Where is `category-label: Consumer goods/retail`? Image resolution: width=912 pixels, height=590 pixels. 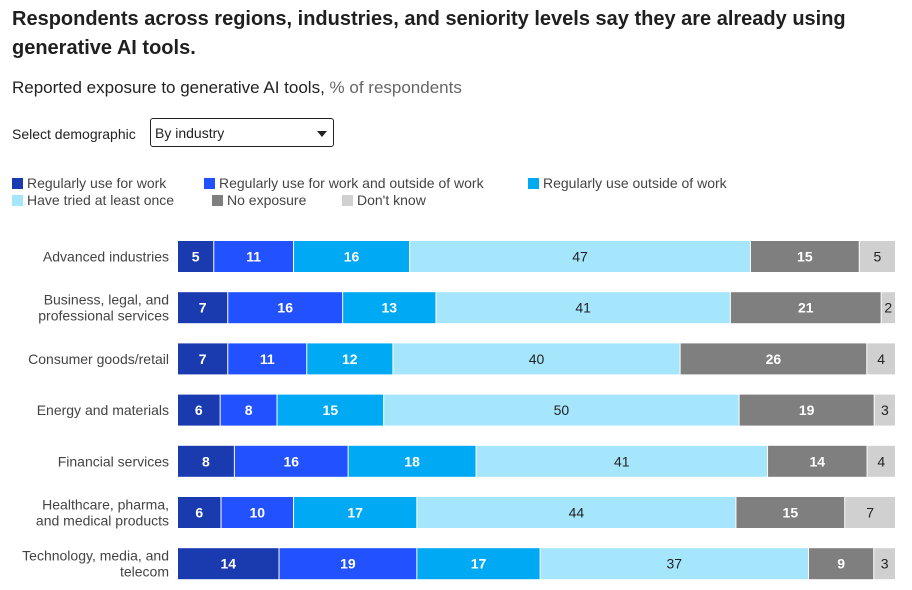 category-label: Consumer goods/retail is located at coordinates (98, 359).